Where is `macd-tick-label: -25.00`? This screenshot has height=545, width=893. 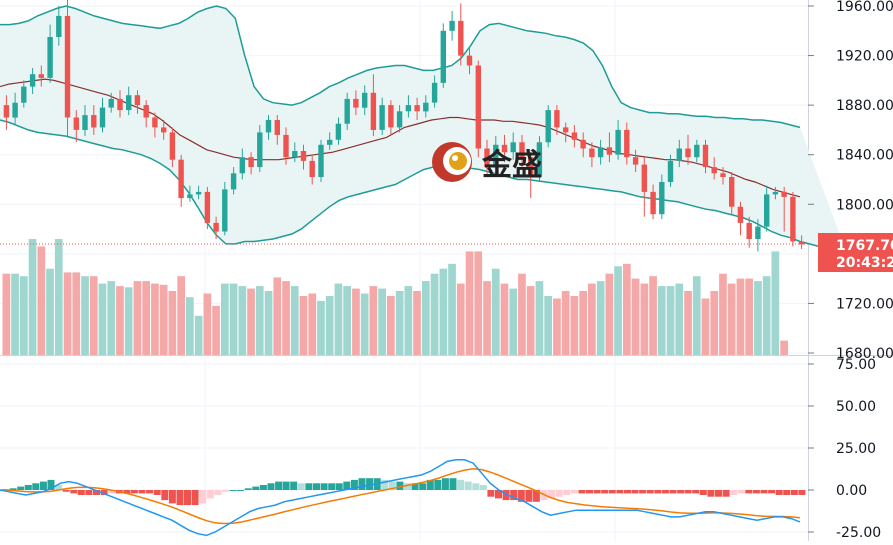 macd-tick-label: -25.00 is located at coordinates (858, 533).